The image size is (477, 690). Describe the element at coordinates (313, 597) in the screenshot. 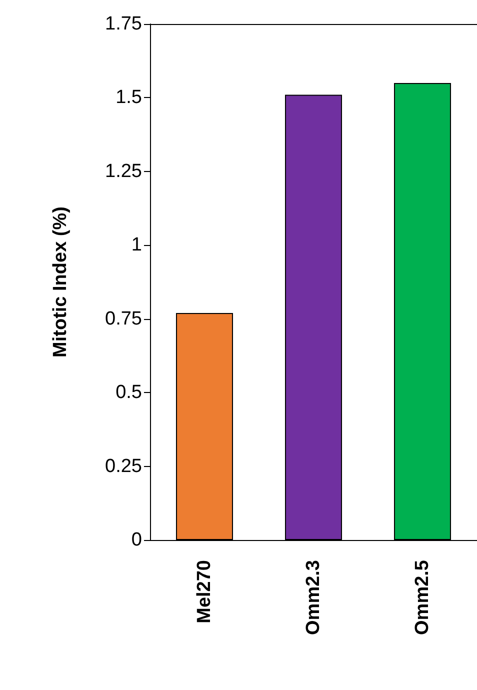

I see `x-tick-label: Omm2.3` at that location.